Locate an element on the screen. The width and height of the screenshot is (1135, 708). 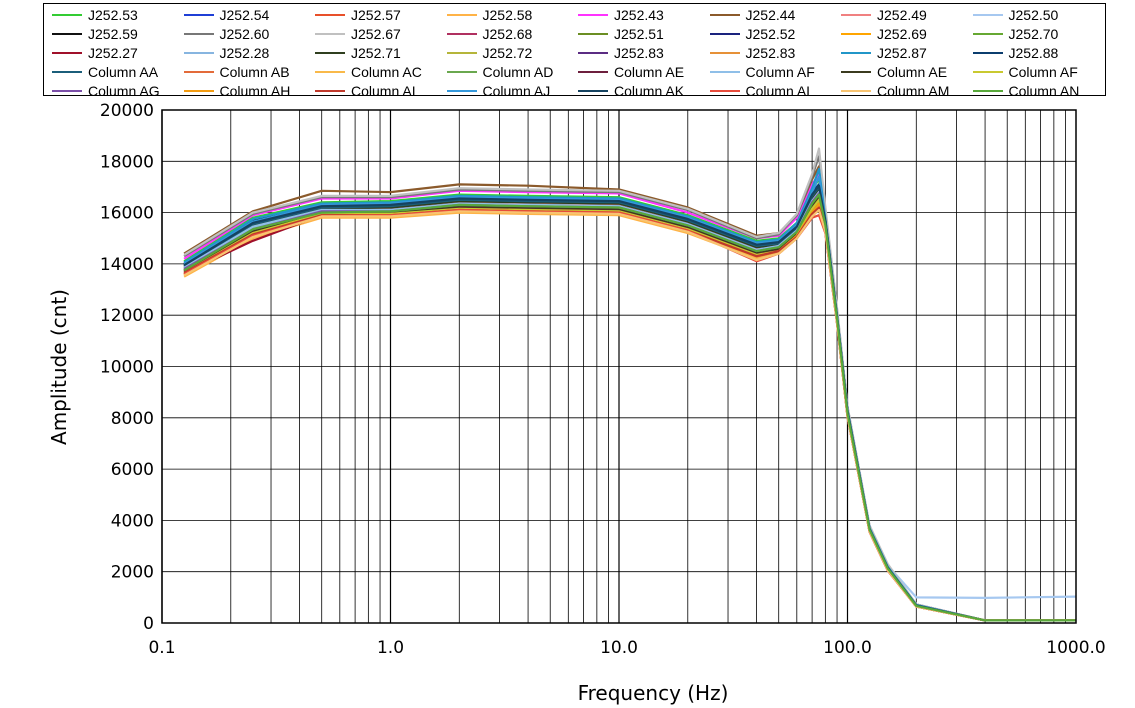
legend-item: Column AJ is located at coordinates (498, 90).